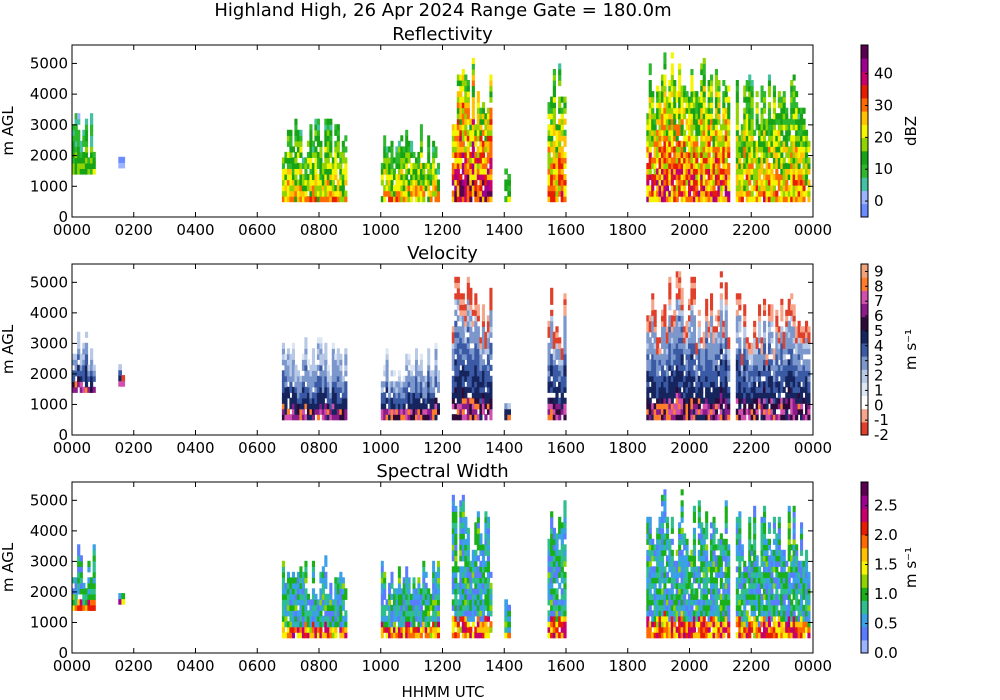 The height and width of the screenshot is (700, 1000). What do you see at coordinates (257, 230) in the screenshot?
I see `x-tick-label: 0600` at bounding box center [257, 230].